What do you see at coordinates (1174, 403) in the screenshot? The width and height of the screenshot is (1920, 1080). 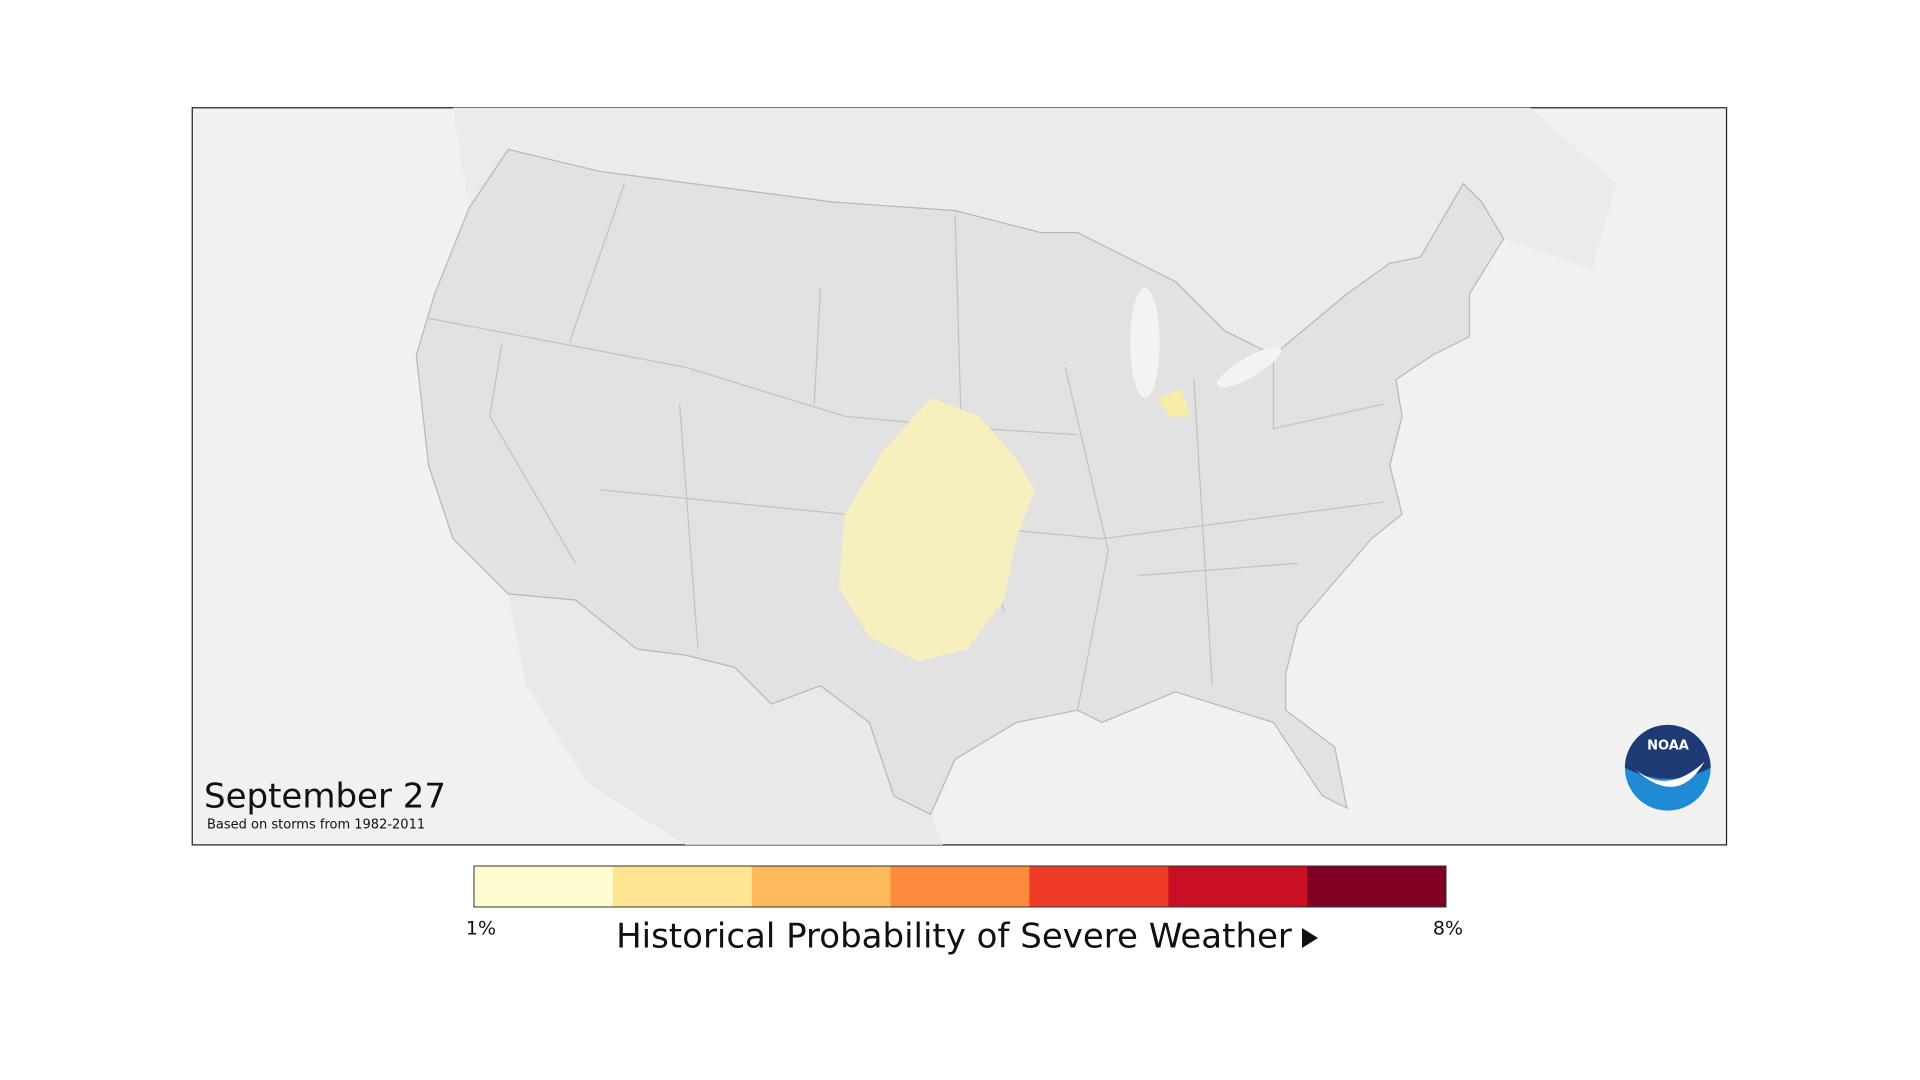 I see `probability-area-small` at bounding box center [1174, 403].